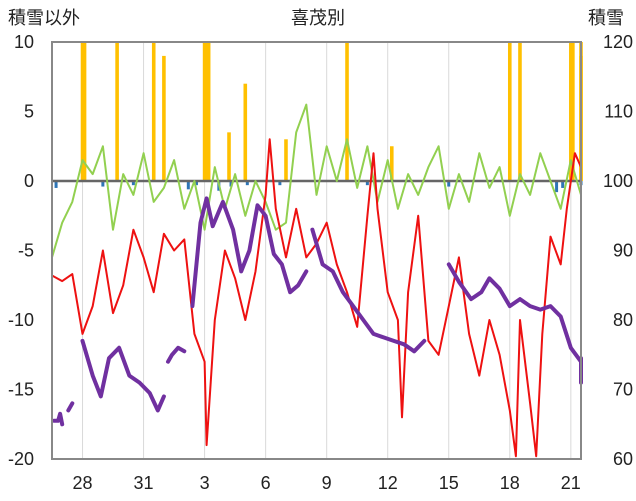  I want to click on right-tick-label: 60, so click(623, 459).